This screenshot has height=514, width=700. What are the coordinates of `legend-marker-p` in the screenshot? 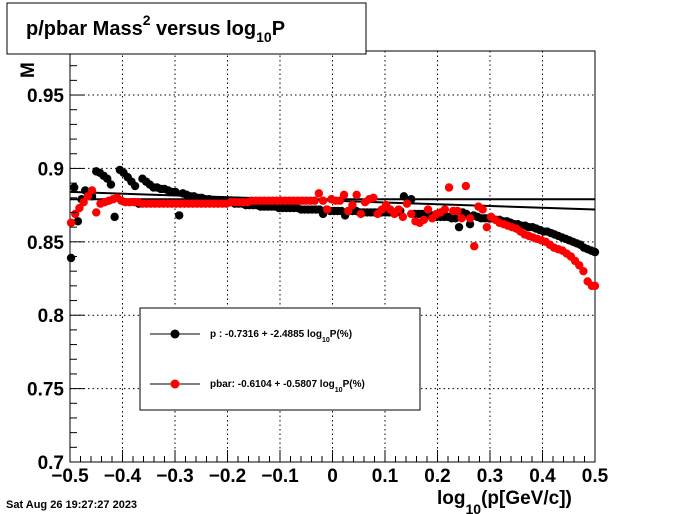 It's located at (175, 334).